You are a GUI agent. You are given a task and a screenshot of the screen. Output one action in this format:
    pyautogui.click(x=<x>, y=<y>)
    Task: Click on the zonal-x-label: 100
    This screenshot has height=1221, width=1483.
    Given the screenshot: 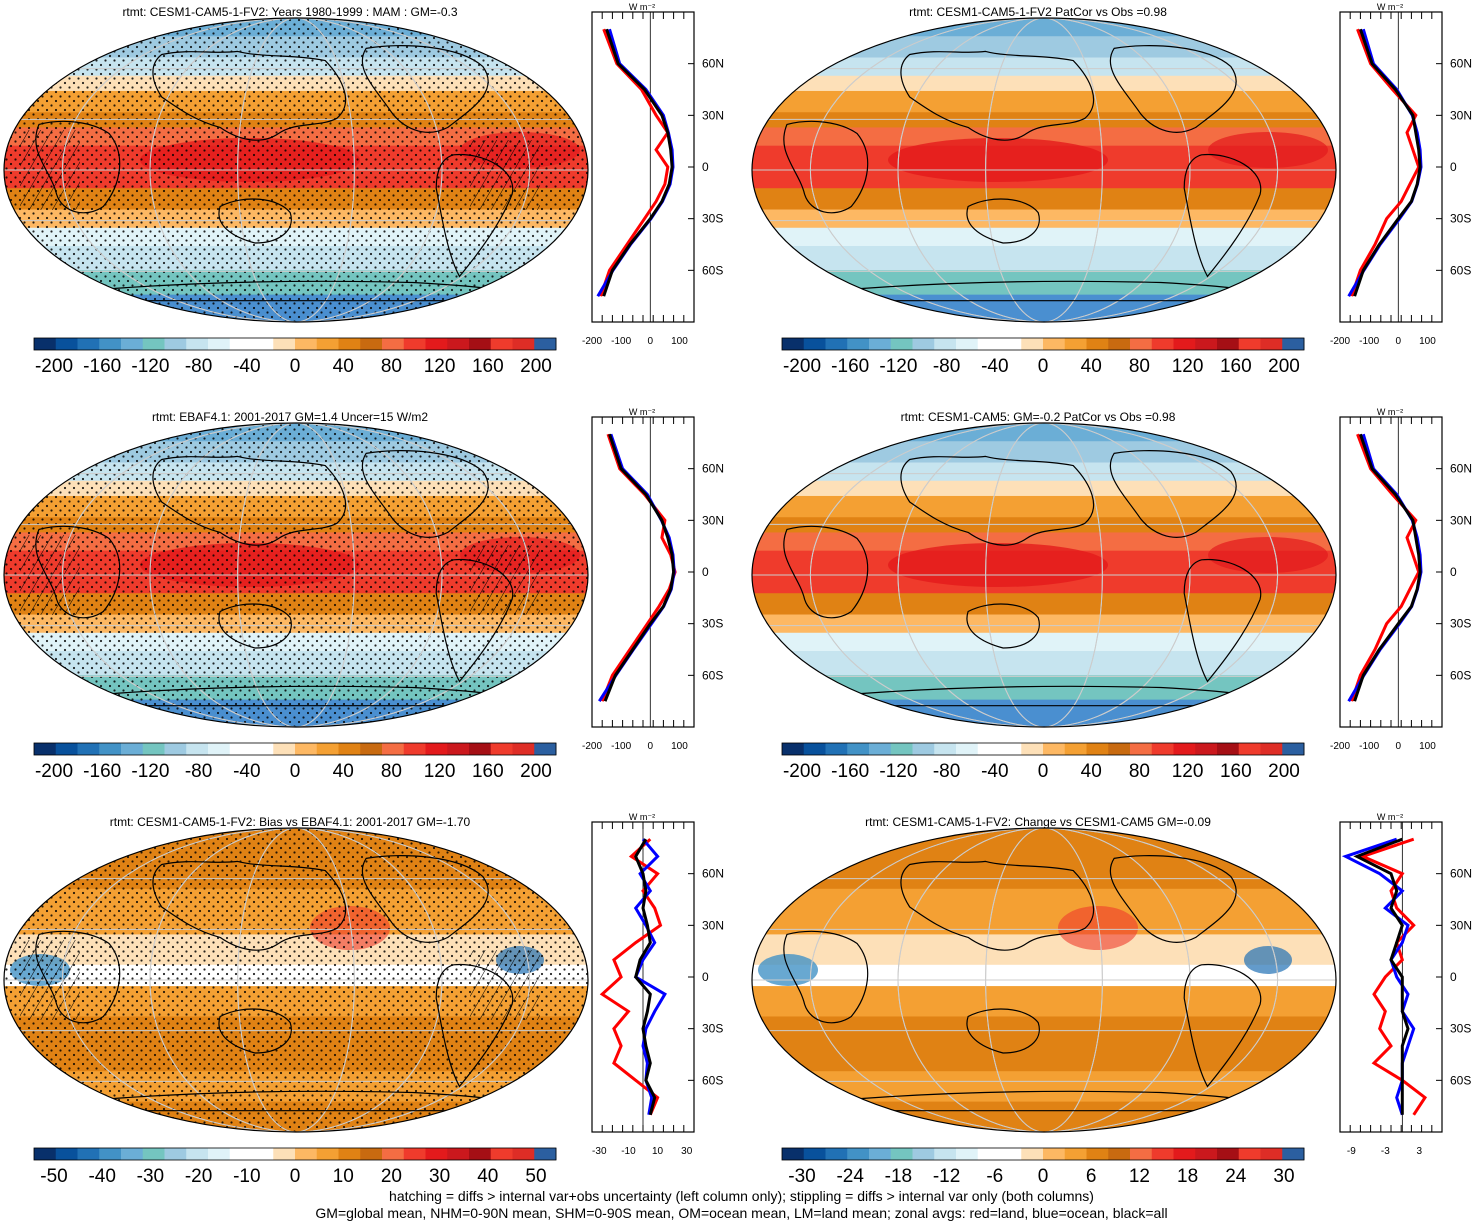 What is the action you would take?
    pyautogui.click(x=1427, y=746)
    